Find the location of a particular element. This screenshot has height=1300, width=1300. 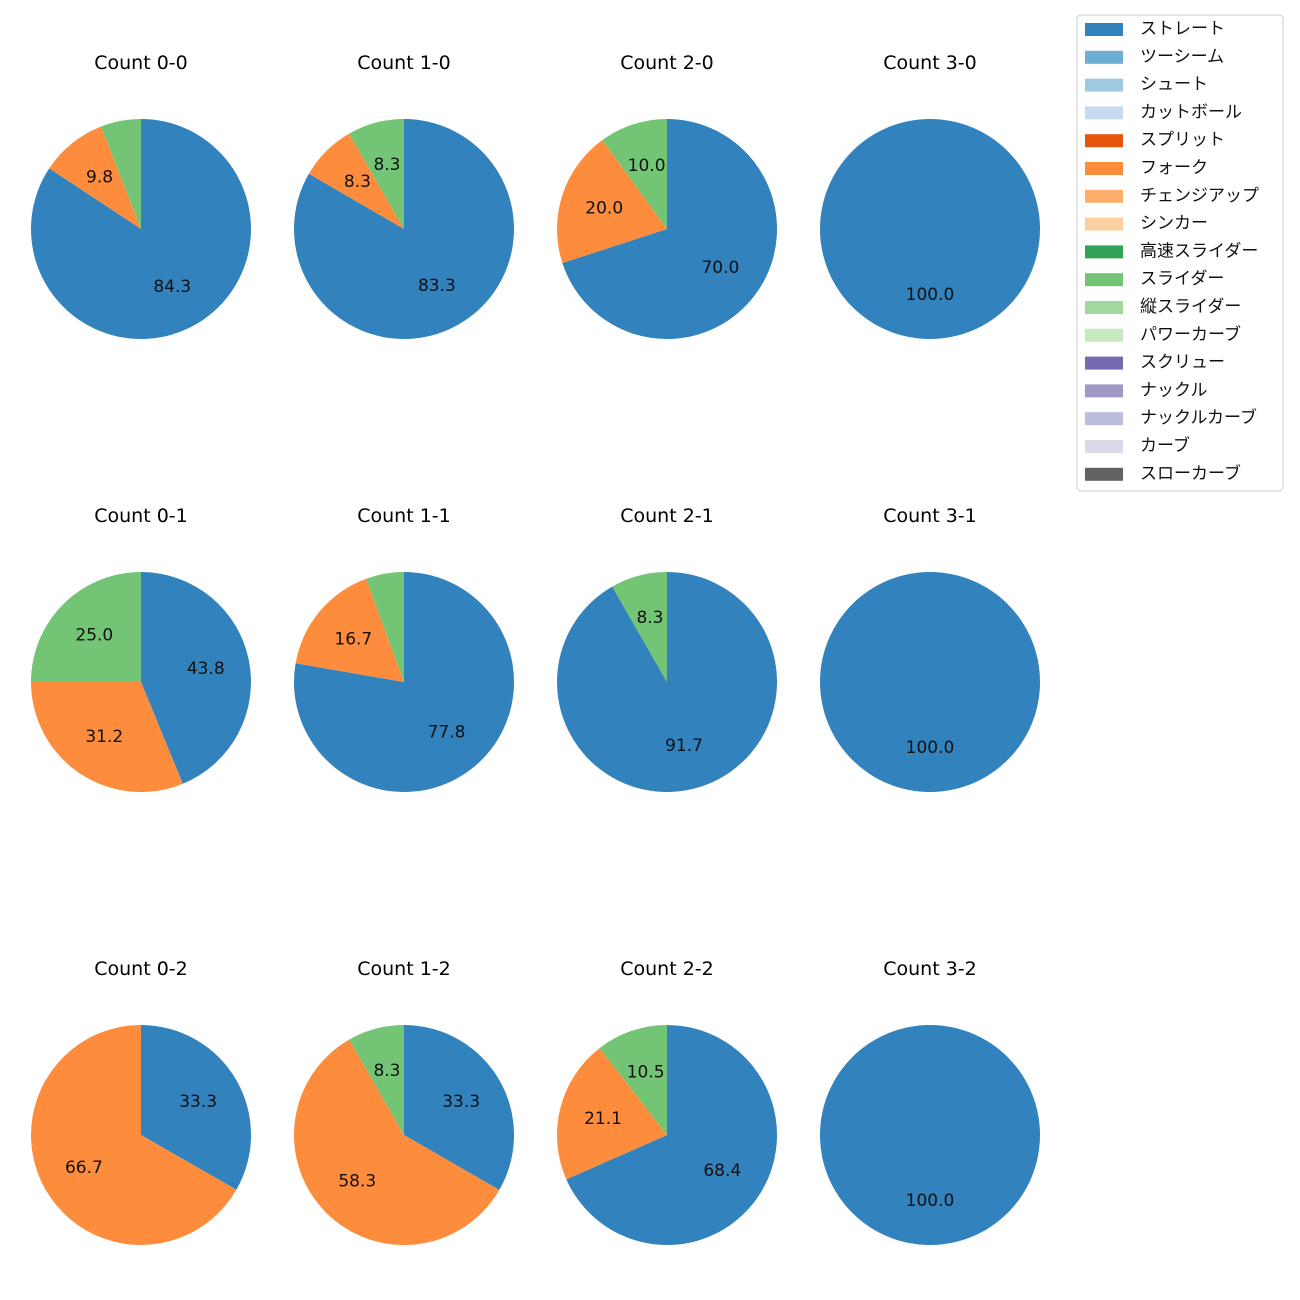

slice-label: 84.3 is located at coordinates (172, 287).